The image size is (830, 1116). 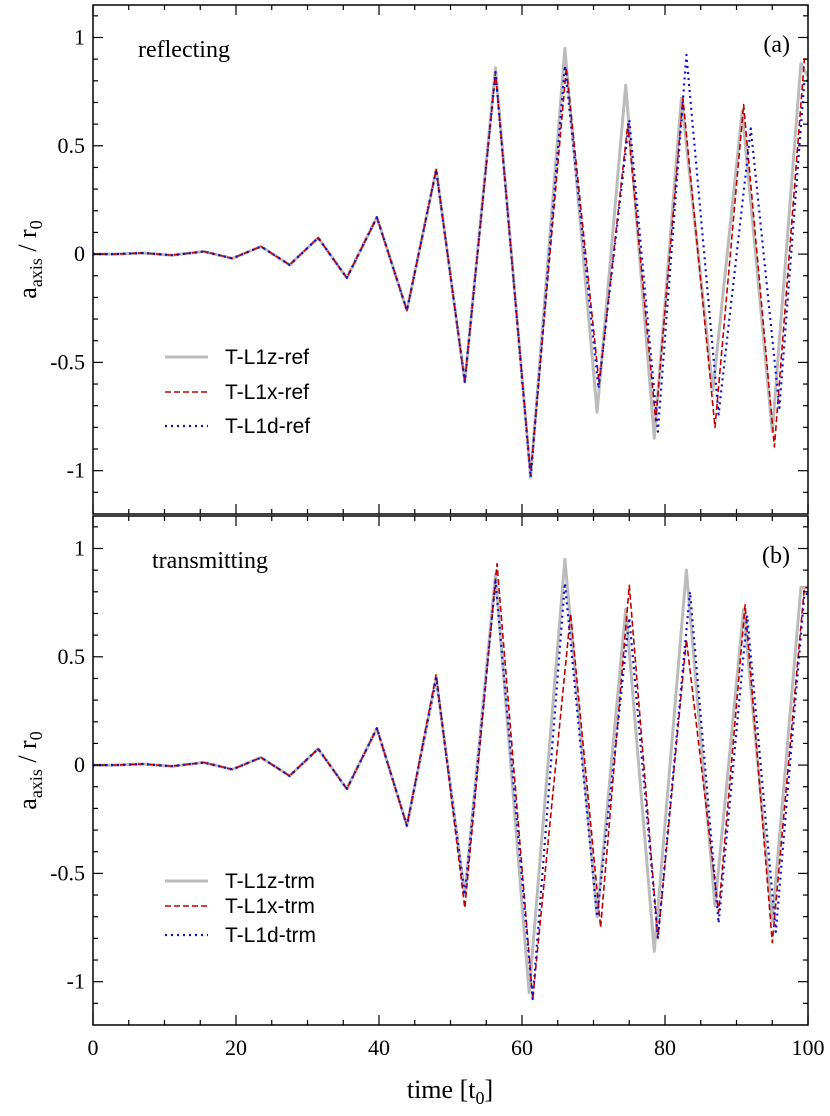 What do you see at coordinates (665, 1047) in the screenshot?
I see `x-tick-label: 80` at bounding box center [665, 1047].